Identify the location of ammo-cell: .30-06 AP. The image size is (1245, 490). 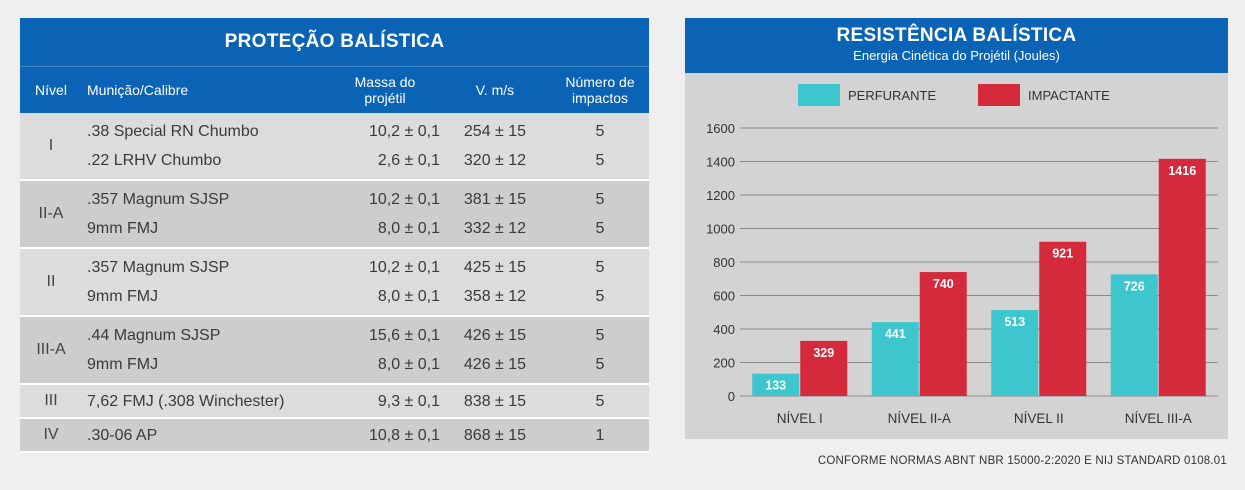
(122, 435).